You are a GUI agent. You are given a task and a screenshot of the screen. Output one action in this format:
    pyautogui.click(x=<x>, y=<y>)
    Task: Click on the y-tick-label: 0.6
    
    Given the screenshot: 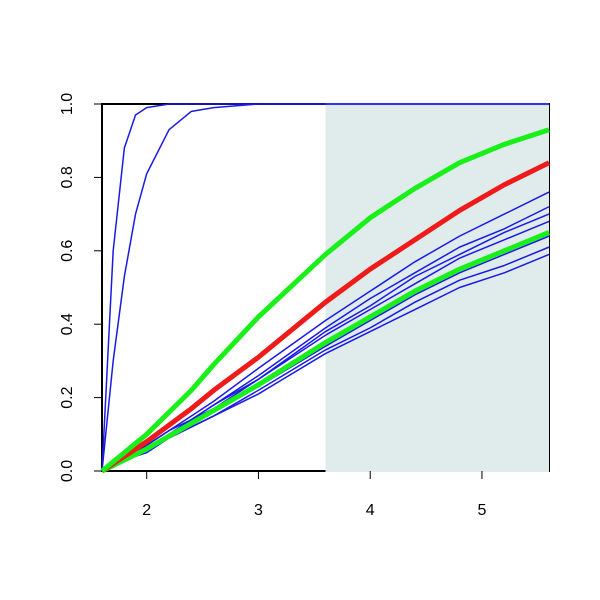 What is the action you would take?
    pyautogui.click(x=67, y=251)
    